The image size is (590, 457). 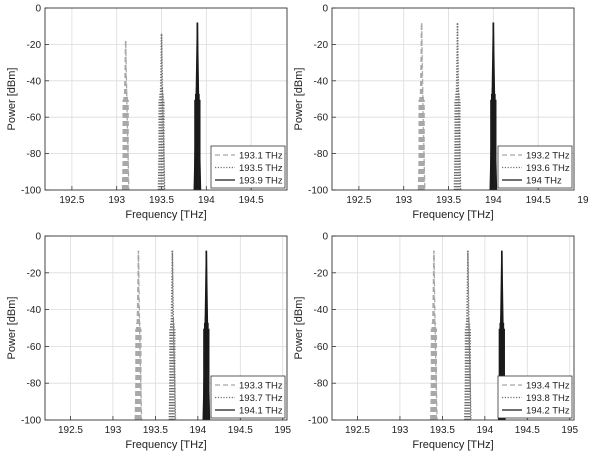 I want to click on legend-label: 193.2 THz, so click(x=548, y=156).